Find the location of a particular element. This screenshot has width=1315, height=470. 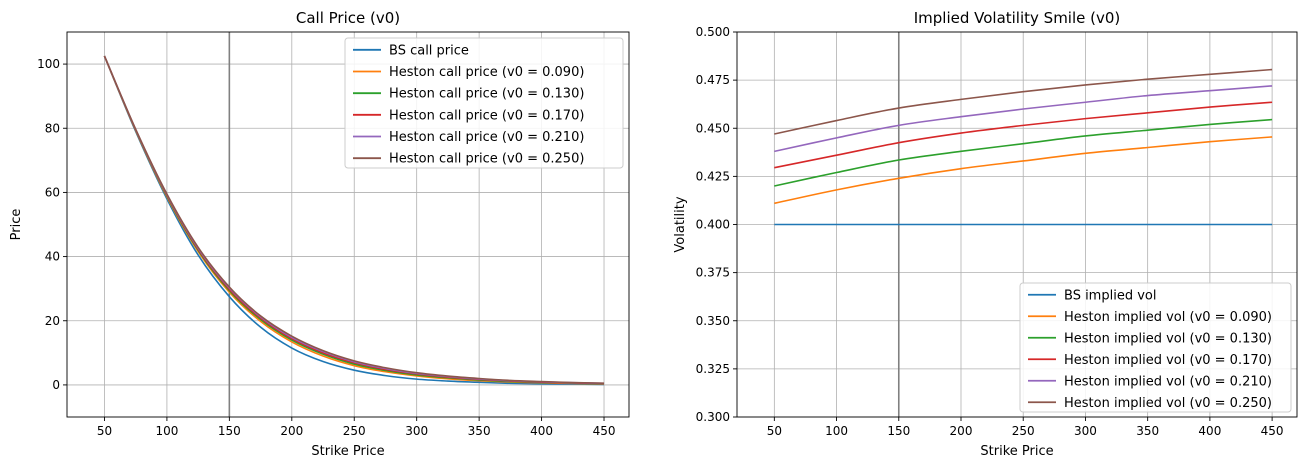

legend-label: Heston call price (v0 = 0.130) is located at coordinates (486, 94).